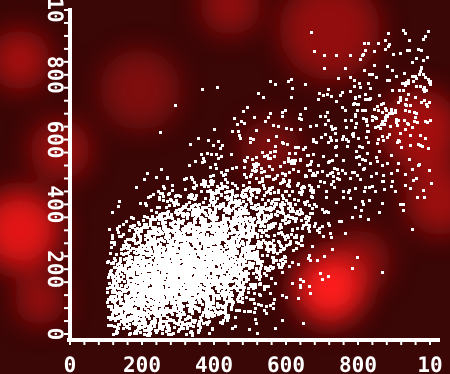 The height and width of the screenshot is (374, 450). What do you see at coordinates (55, 75) in the screenshot?
I see `y-tick-label: 800` at bounding box center [55, 75].